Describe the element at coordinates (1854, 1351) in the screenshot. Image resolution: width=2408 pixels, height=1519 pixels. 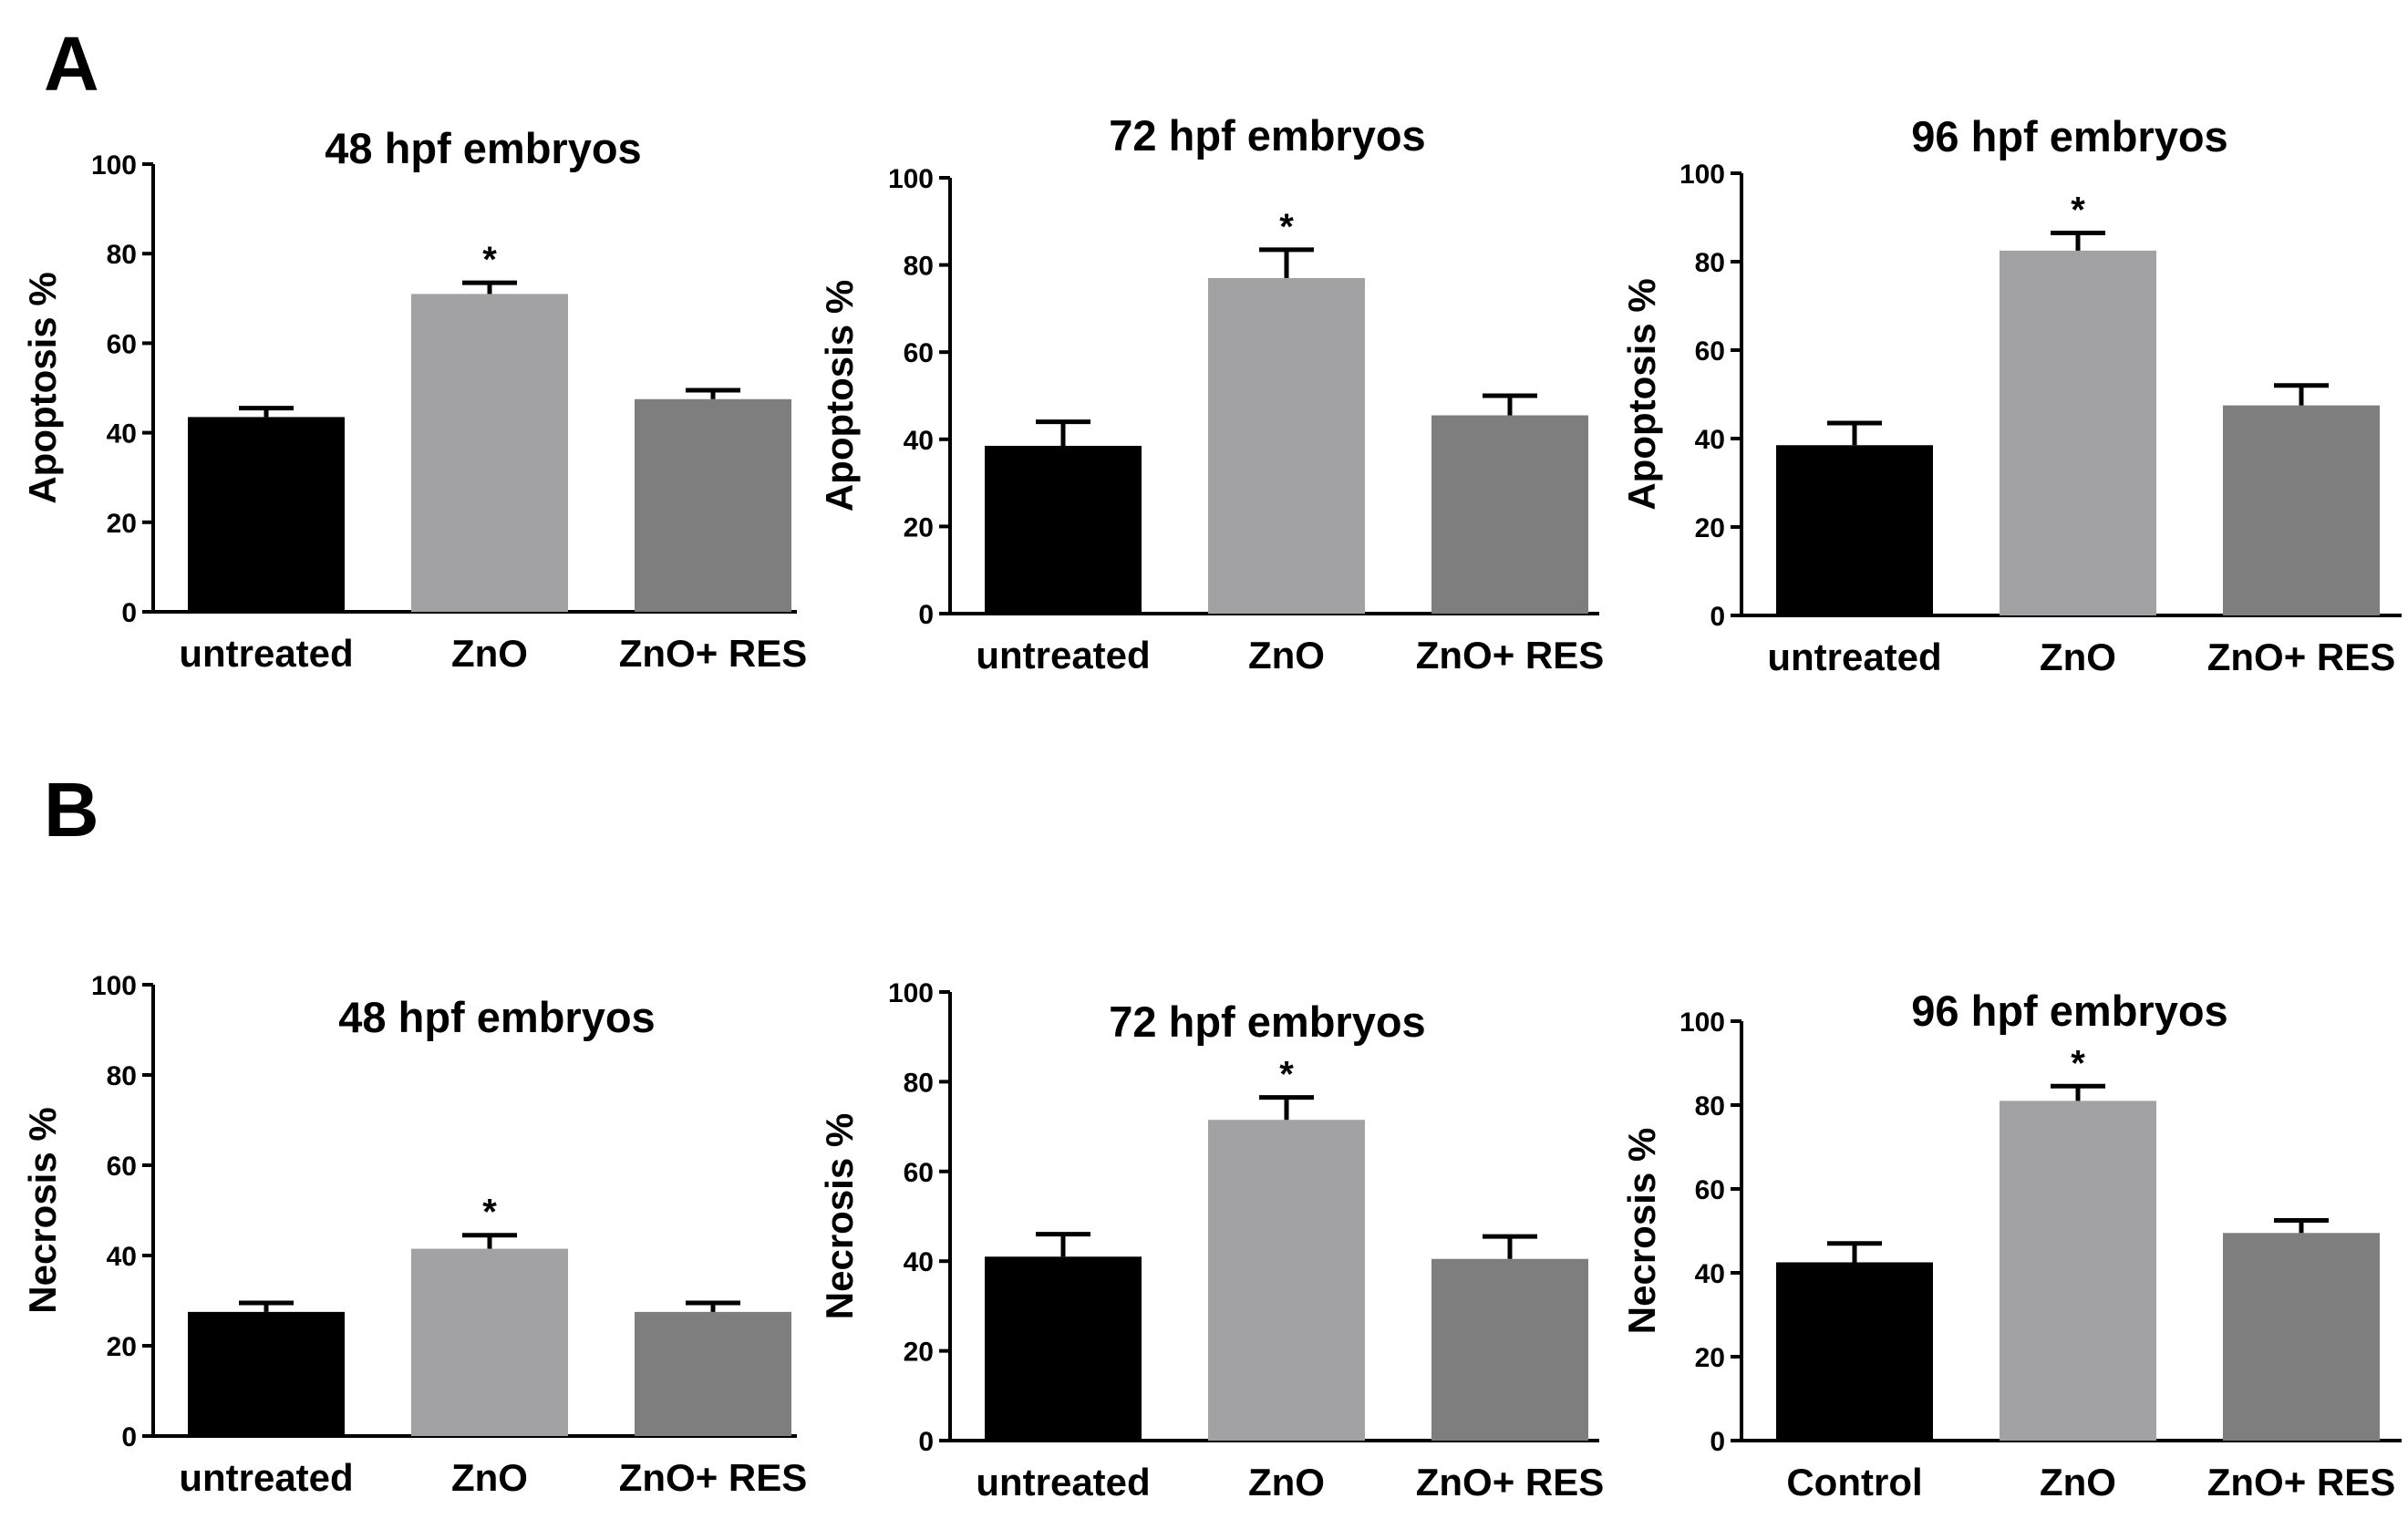
I see `bar-control` at that location.